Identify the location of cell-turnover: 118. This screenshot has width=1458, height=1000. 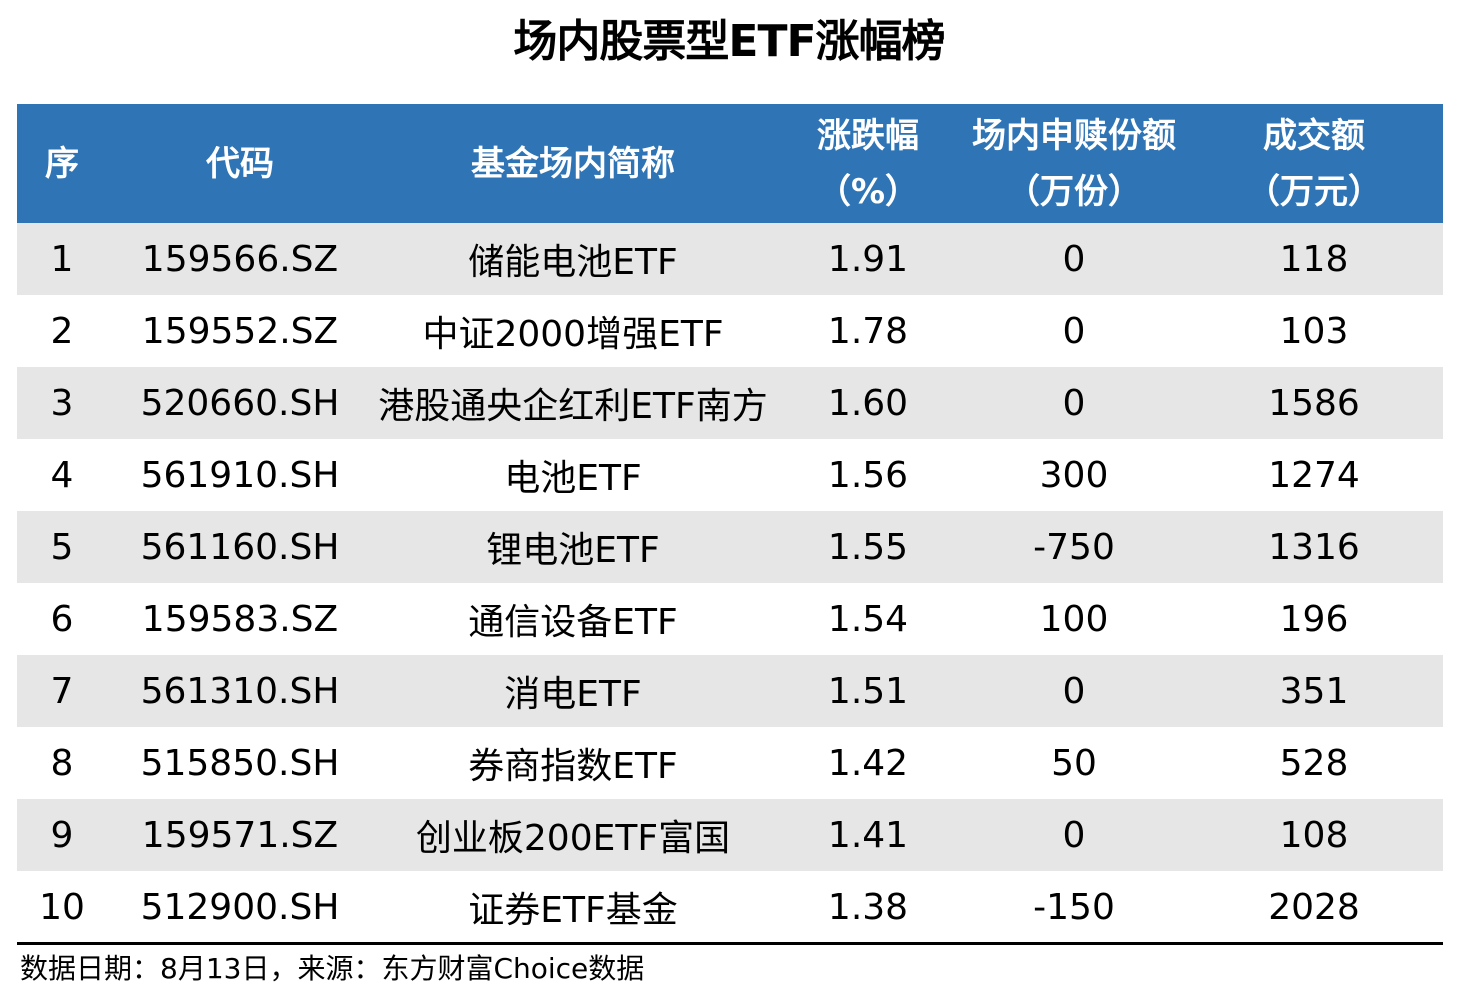
(1314, 259).